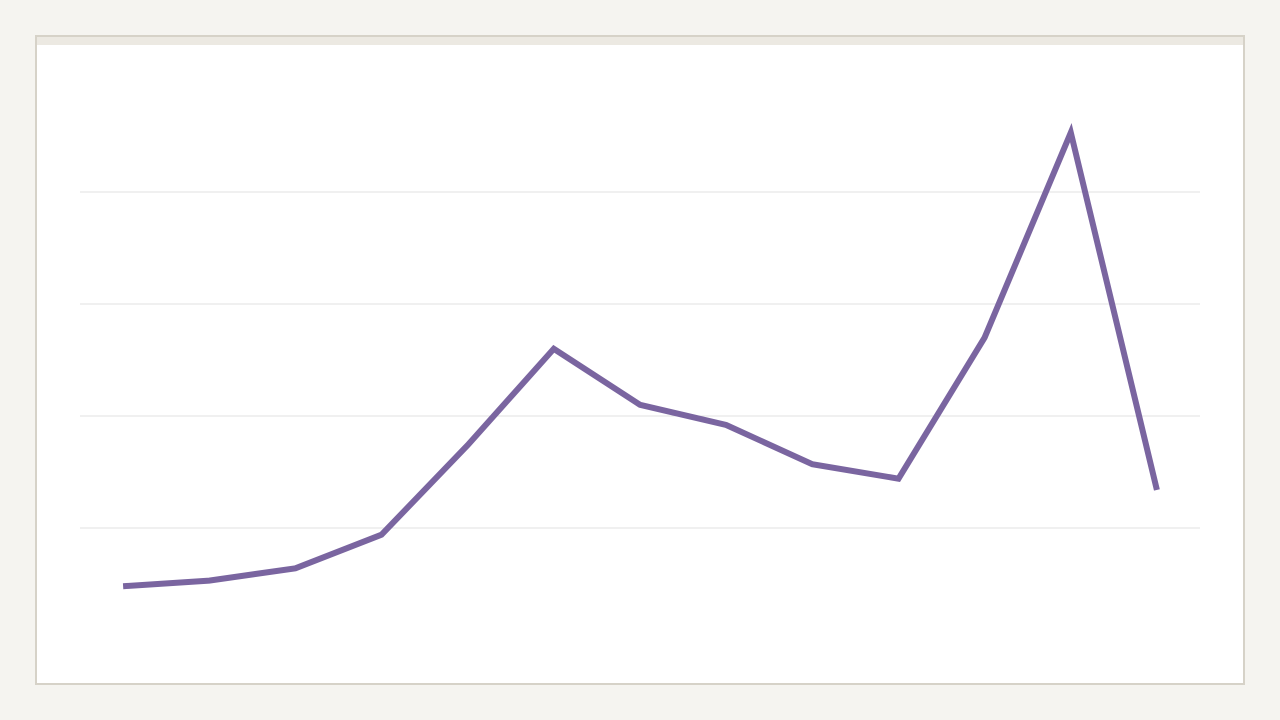 The width and height of the screenshot is (1280, 720). What do you see at coordinates (640, 41) in the screenshot?
I see `card-header-strip` at bounding box center [640, 41].